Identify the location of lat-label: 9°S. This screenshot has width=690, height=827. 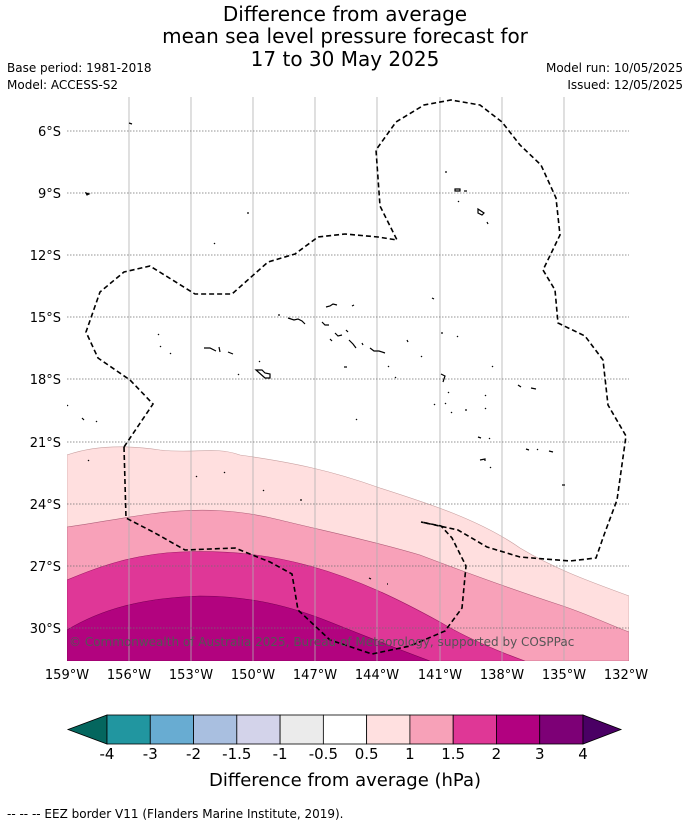
(49, 194).